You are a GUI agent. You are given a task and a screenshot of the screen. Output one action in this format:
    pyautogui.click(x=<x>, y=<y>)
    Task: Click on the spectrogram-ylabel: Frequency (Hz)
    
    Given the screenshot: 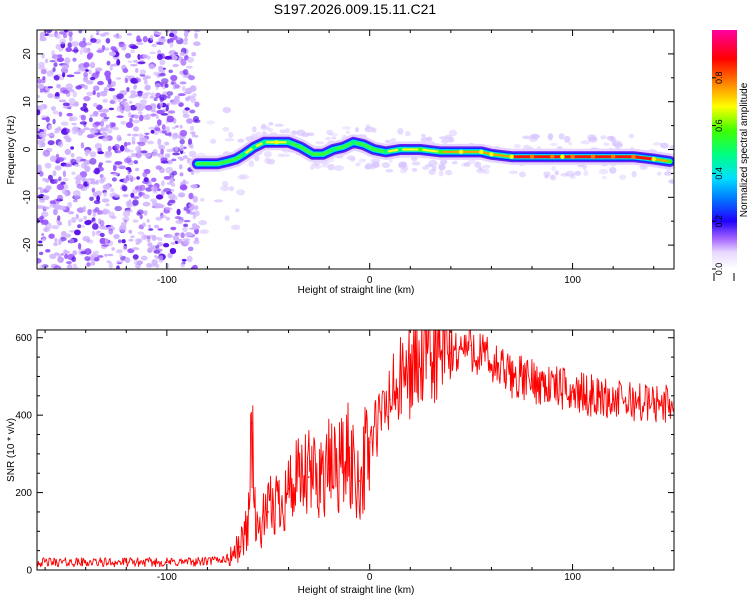 What is the action you would take?
    pyautogui.click(x=11, y=150)
    